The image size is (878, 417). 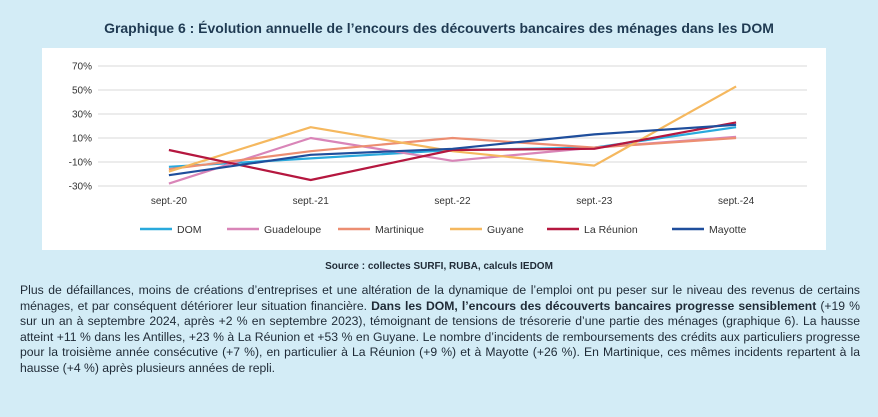 What do you see at coordinates (452, 201) in the screenshot?
I see `x-tick-label: sept.-22` at bounding box center [452, 201].